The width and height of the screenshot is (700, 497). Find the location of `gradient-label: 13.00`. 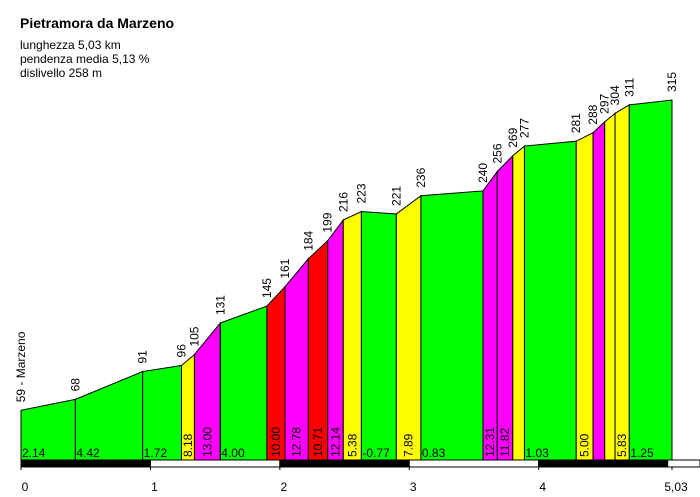

gradient-label: 13.00 is located at coordinates (207, 442).